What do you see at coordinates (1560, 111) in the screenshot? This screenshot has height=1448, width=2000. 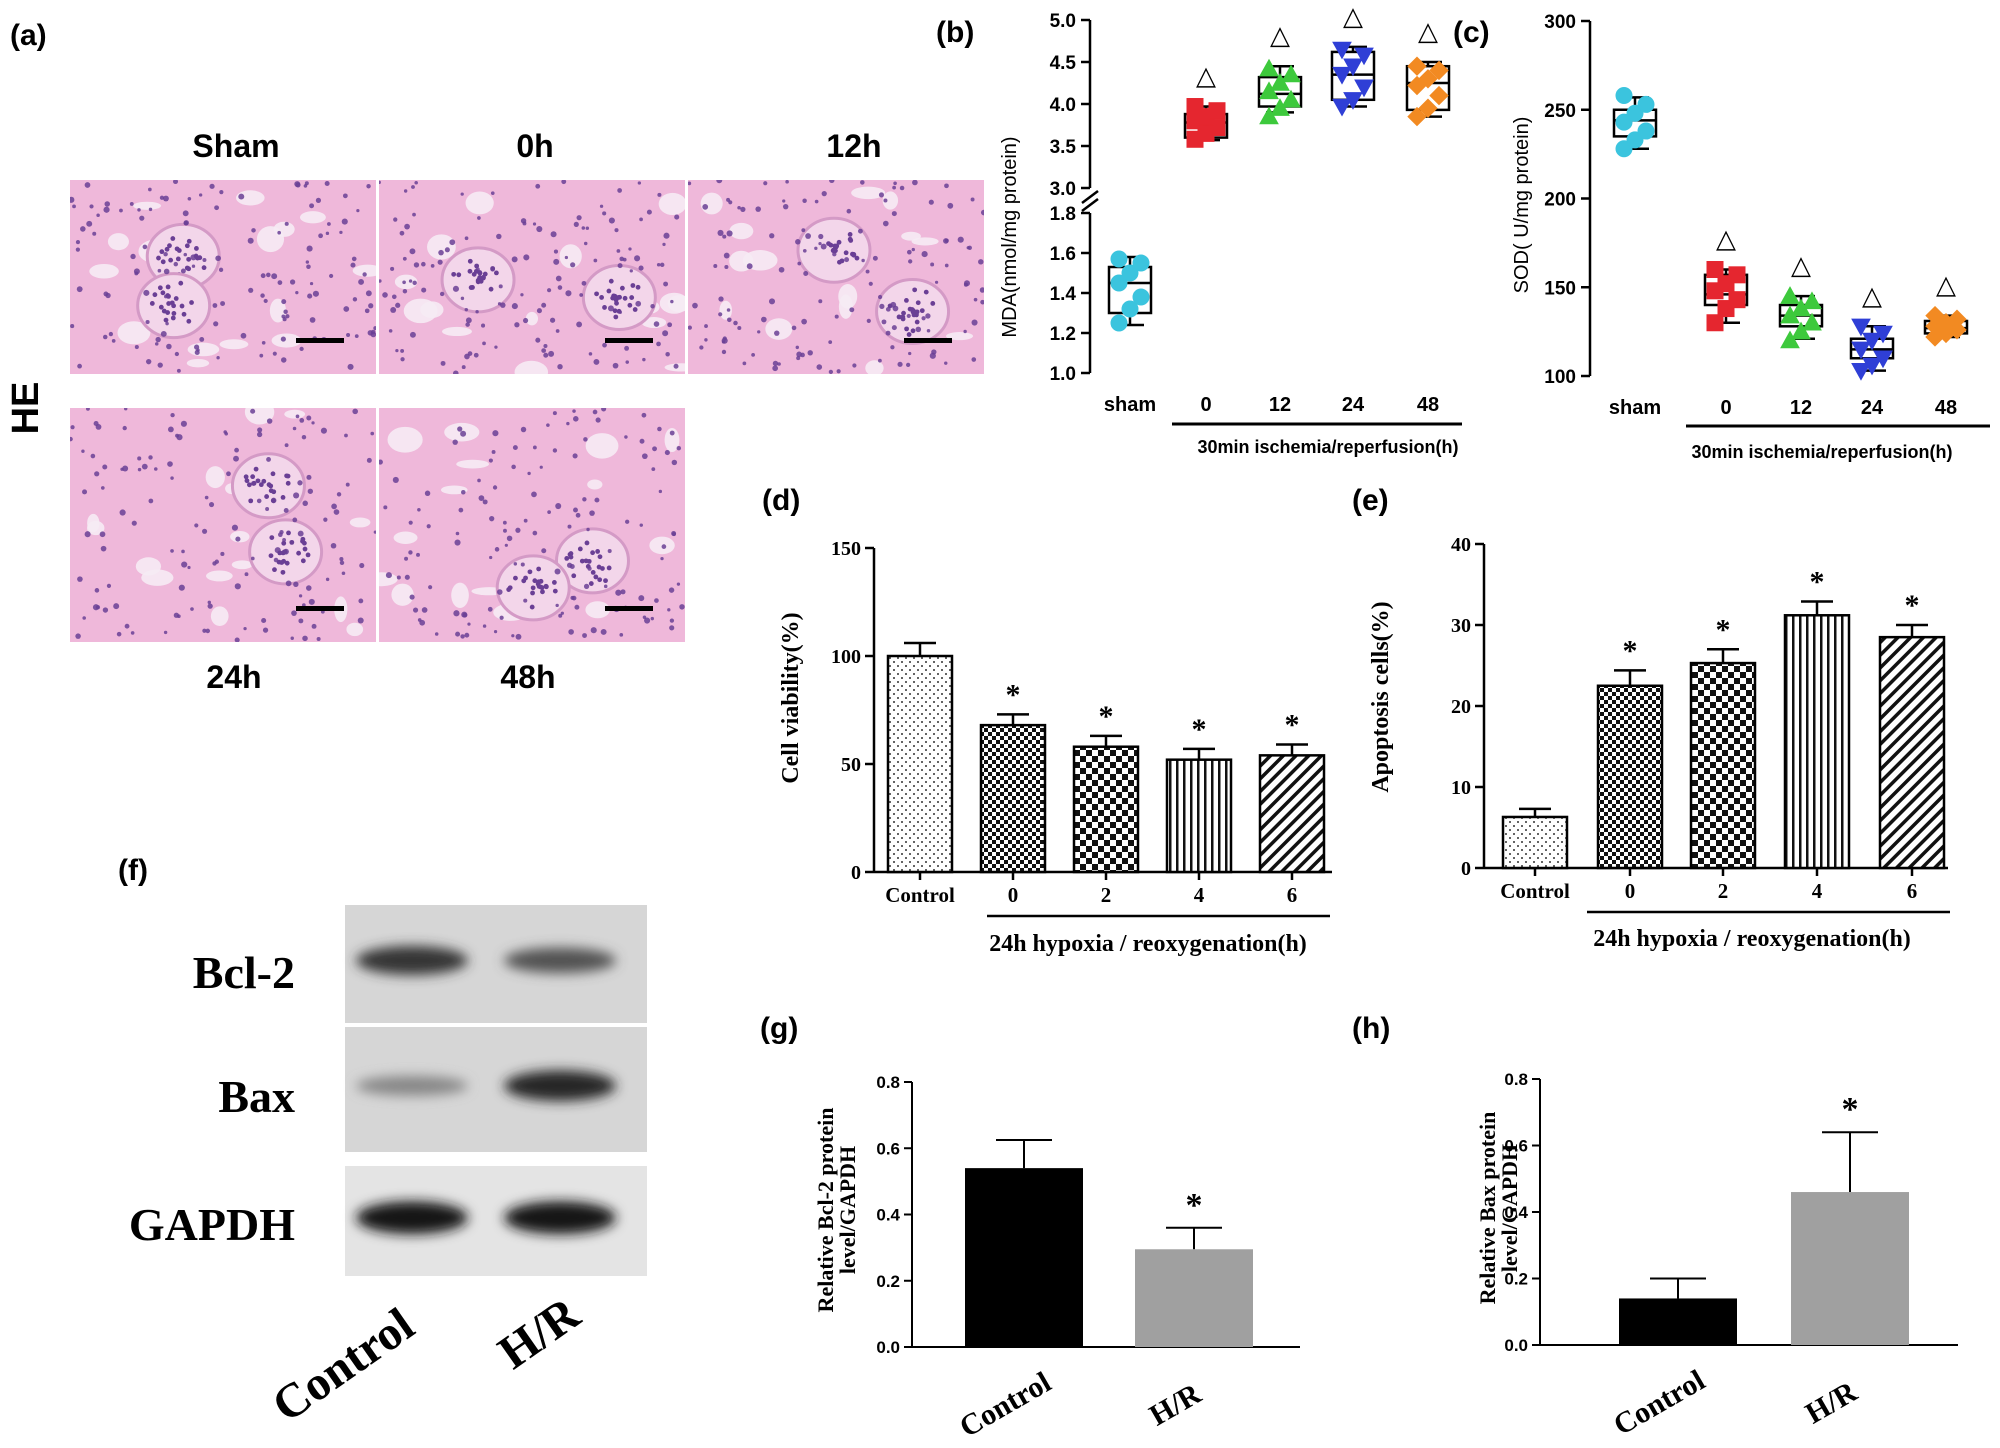 I see `y-tick-label: 250` at bounding box center [1560, 111].